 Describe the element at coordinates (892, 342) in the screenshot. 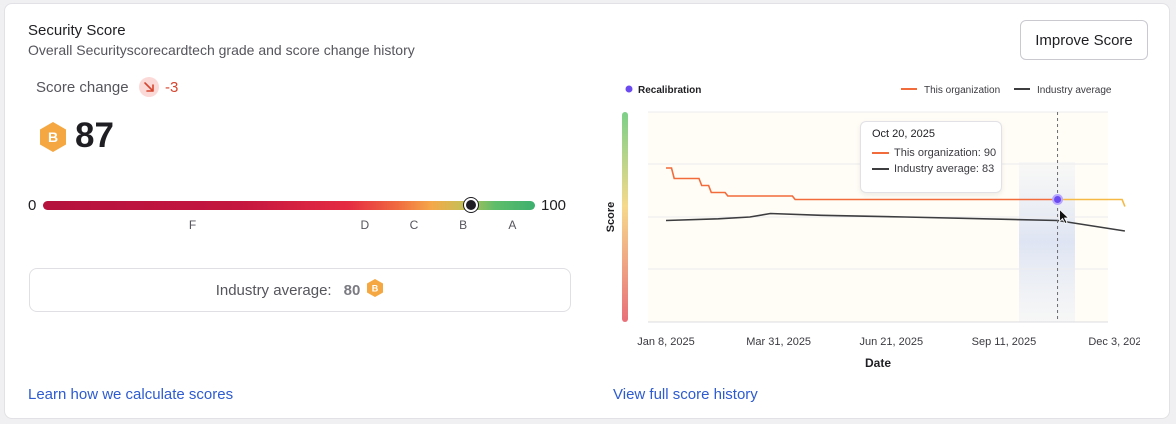

I see `x-tick-label: Jun 21, 2025` at that location.